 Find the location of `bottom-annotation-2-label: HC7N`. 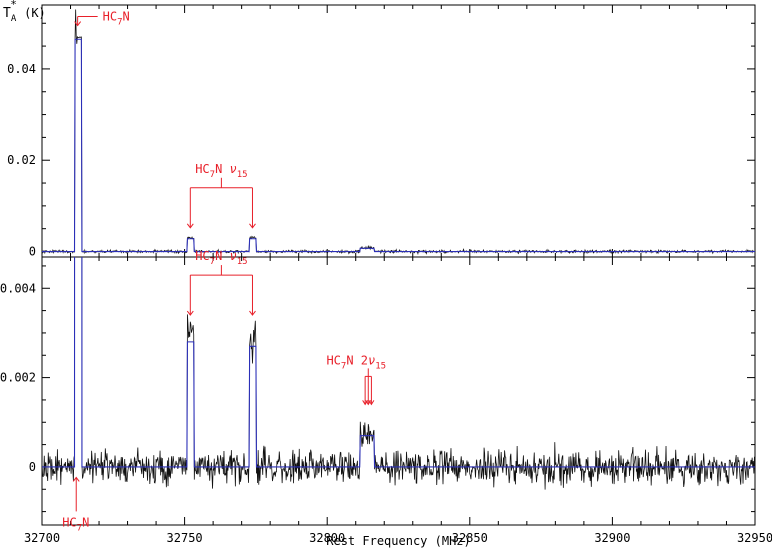

bottom-annotation-2-label: HC7N is located at coordinates (75, 524).